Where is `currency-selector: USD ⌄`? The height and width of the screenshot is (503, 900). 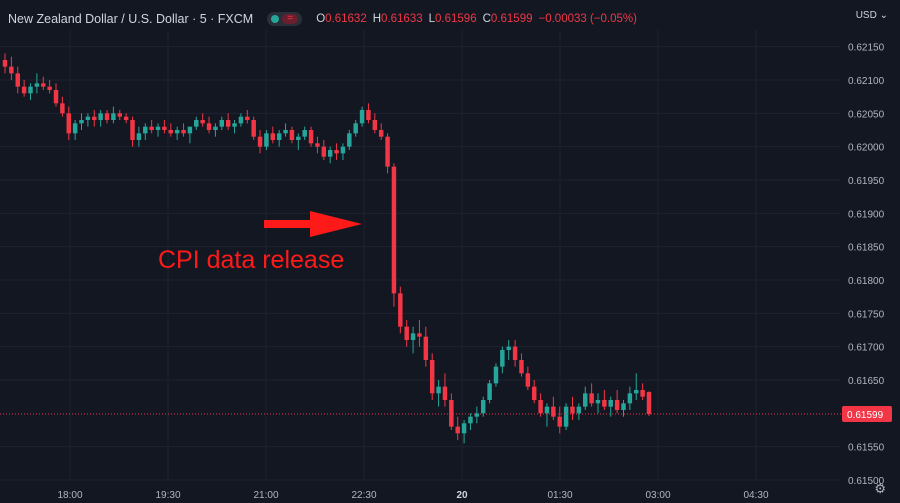
currency-selector: USD ⌄ is located at coordinates (872, 15).